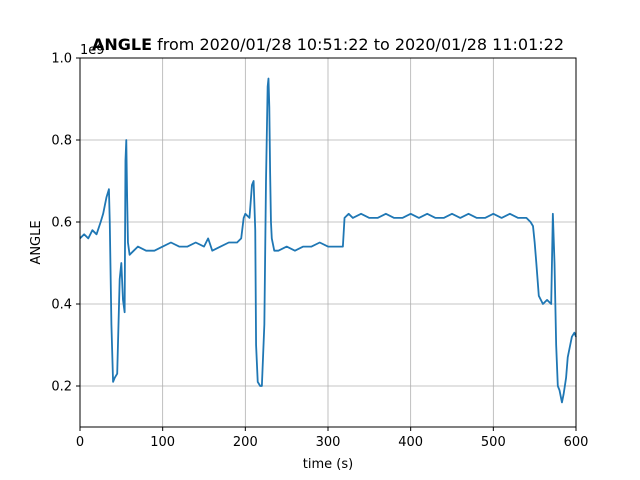  What do you see at coordinates (328, 464) in the screenshot?
I see `x-axis-label: time (s)` at bounding box center [328, 464].